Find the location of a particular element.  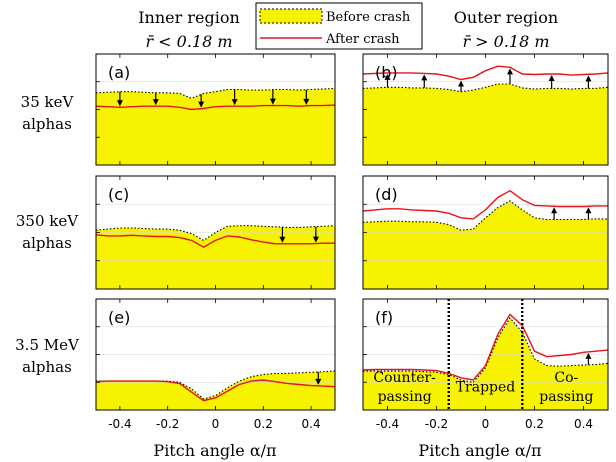

legend-before-label: Before crash is located at coordinates (368, 17).